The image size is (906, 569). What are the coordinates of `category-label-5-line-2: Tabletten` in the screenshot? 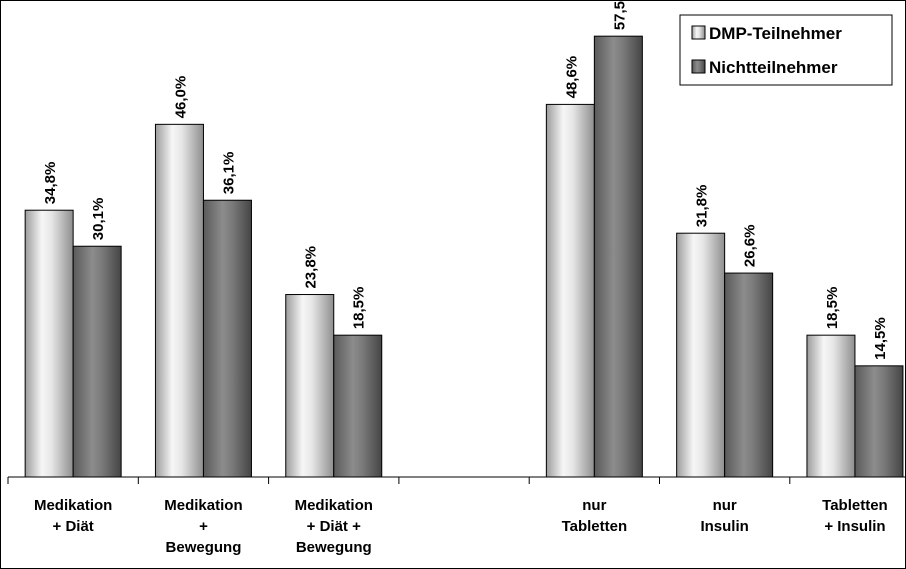 It's located at (595, 526).